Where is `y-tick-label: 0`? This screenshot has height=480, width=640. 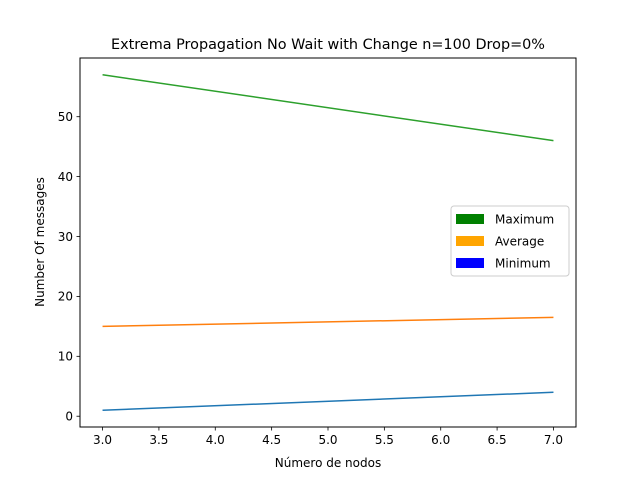 y-tick-label: 0 is located at coordinates (69, 417).